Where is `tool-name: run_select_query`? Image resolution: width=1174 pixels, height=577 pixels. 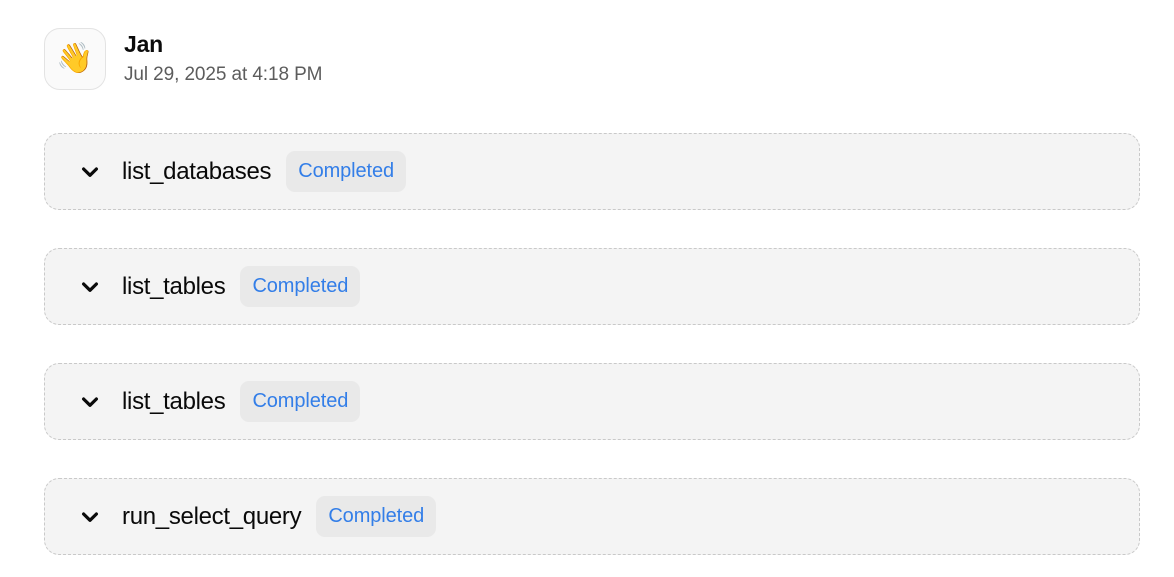 tool-name: run_select_query is located at coordinates (212, 516).